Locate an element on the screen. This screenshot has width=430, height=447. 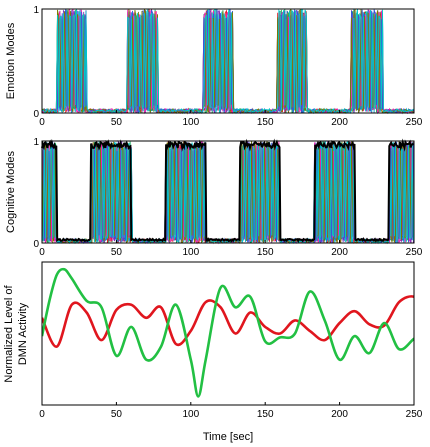
emotion-y-axis-label: Emotion Modes is located at coordinates (11, 60).